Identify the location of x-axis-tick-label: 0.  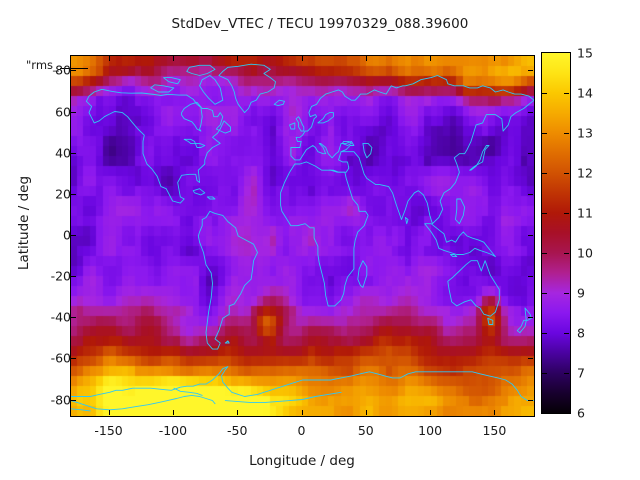
(301, 430).